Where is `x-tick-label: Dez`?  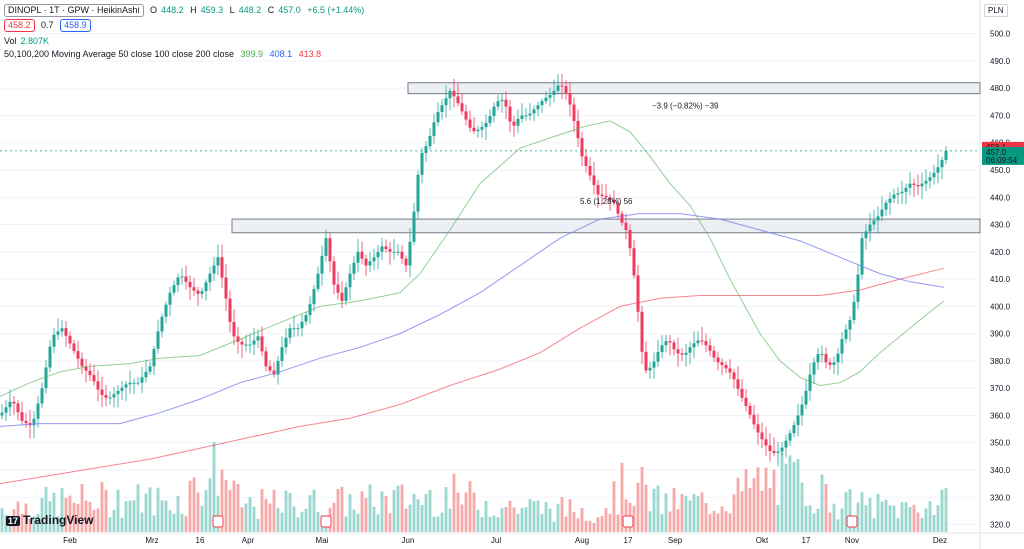 x-tick-label: Dez is located at coordinates (940, 540).